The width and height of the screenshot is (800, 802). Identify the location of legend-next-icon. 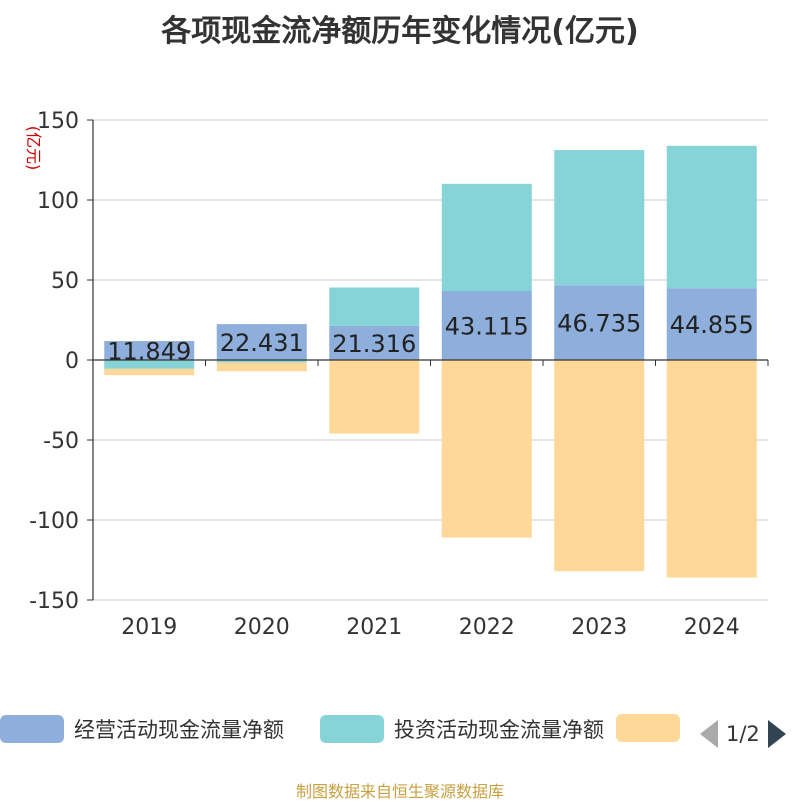
(776, 734).